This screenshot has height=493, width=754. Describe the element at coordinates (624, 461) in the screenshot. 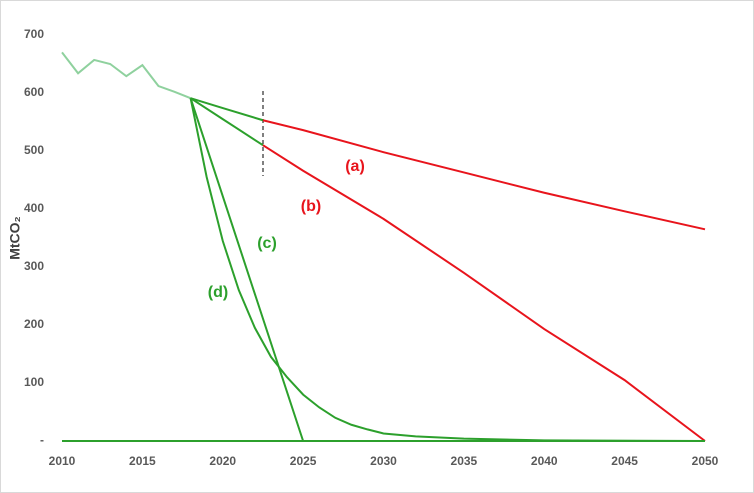

I see `x-tick-label: 2045` at that location.